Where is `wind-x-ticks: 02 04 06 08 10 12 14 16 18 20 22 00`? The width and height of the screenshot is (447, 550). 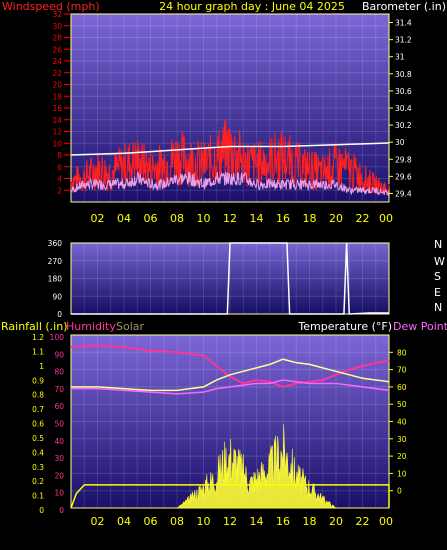 wind-x-ticks: 02 04 06 08 10 12 14 16 18 20 22 00 is located at coordinates (242, 218).